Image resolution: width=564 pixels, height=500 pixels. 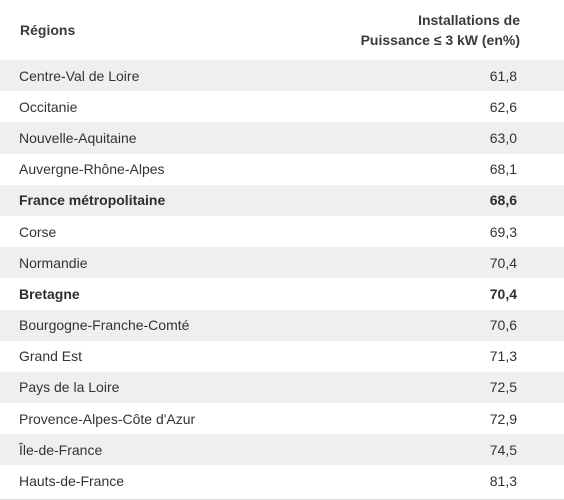 What do you see at coordinates (503, 200) in the screenshot?
I see `row-value: 68,6` at bounding box center [503, 200].